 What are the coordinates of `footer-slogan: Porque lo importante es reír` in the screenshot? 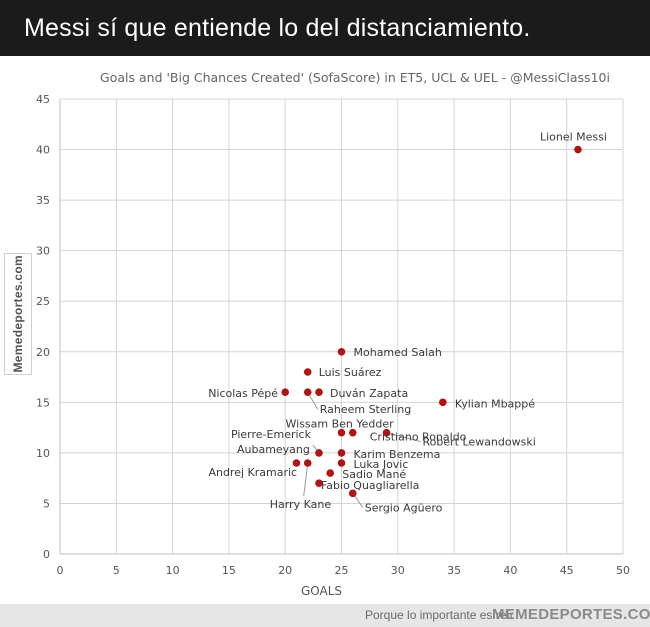 It's located at (439, 615).